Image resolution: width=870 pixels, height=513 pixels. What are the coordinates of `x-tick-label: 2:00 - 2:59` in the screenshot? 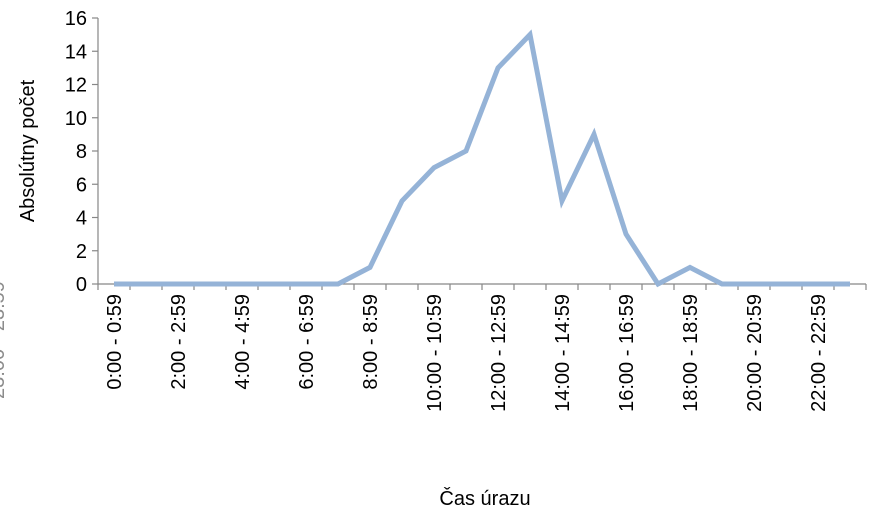 It's located at (179, 342).